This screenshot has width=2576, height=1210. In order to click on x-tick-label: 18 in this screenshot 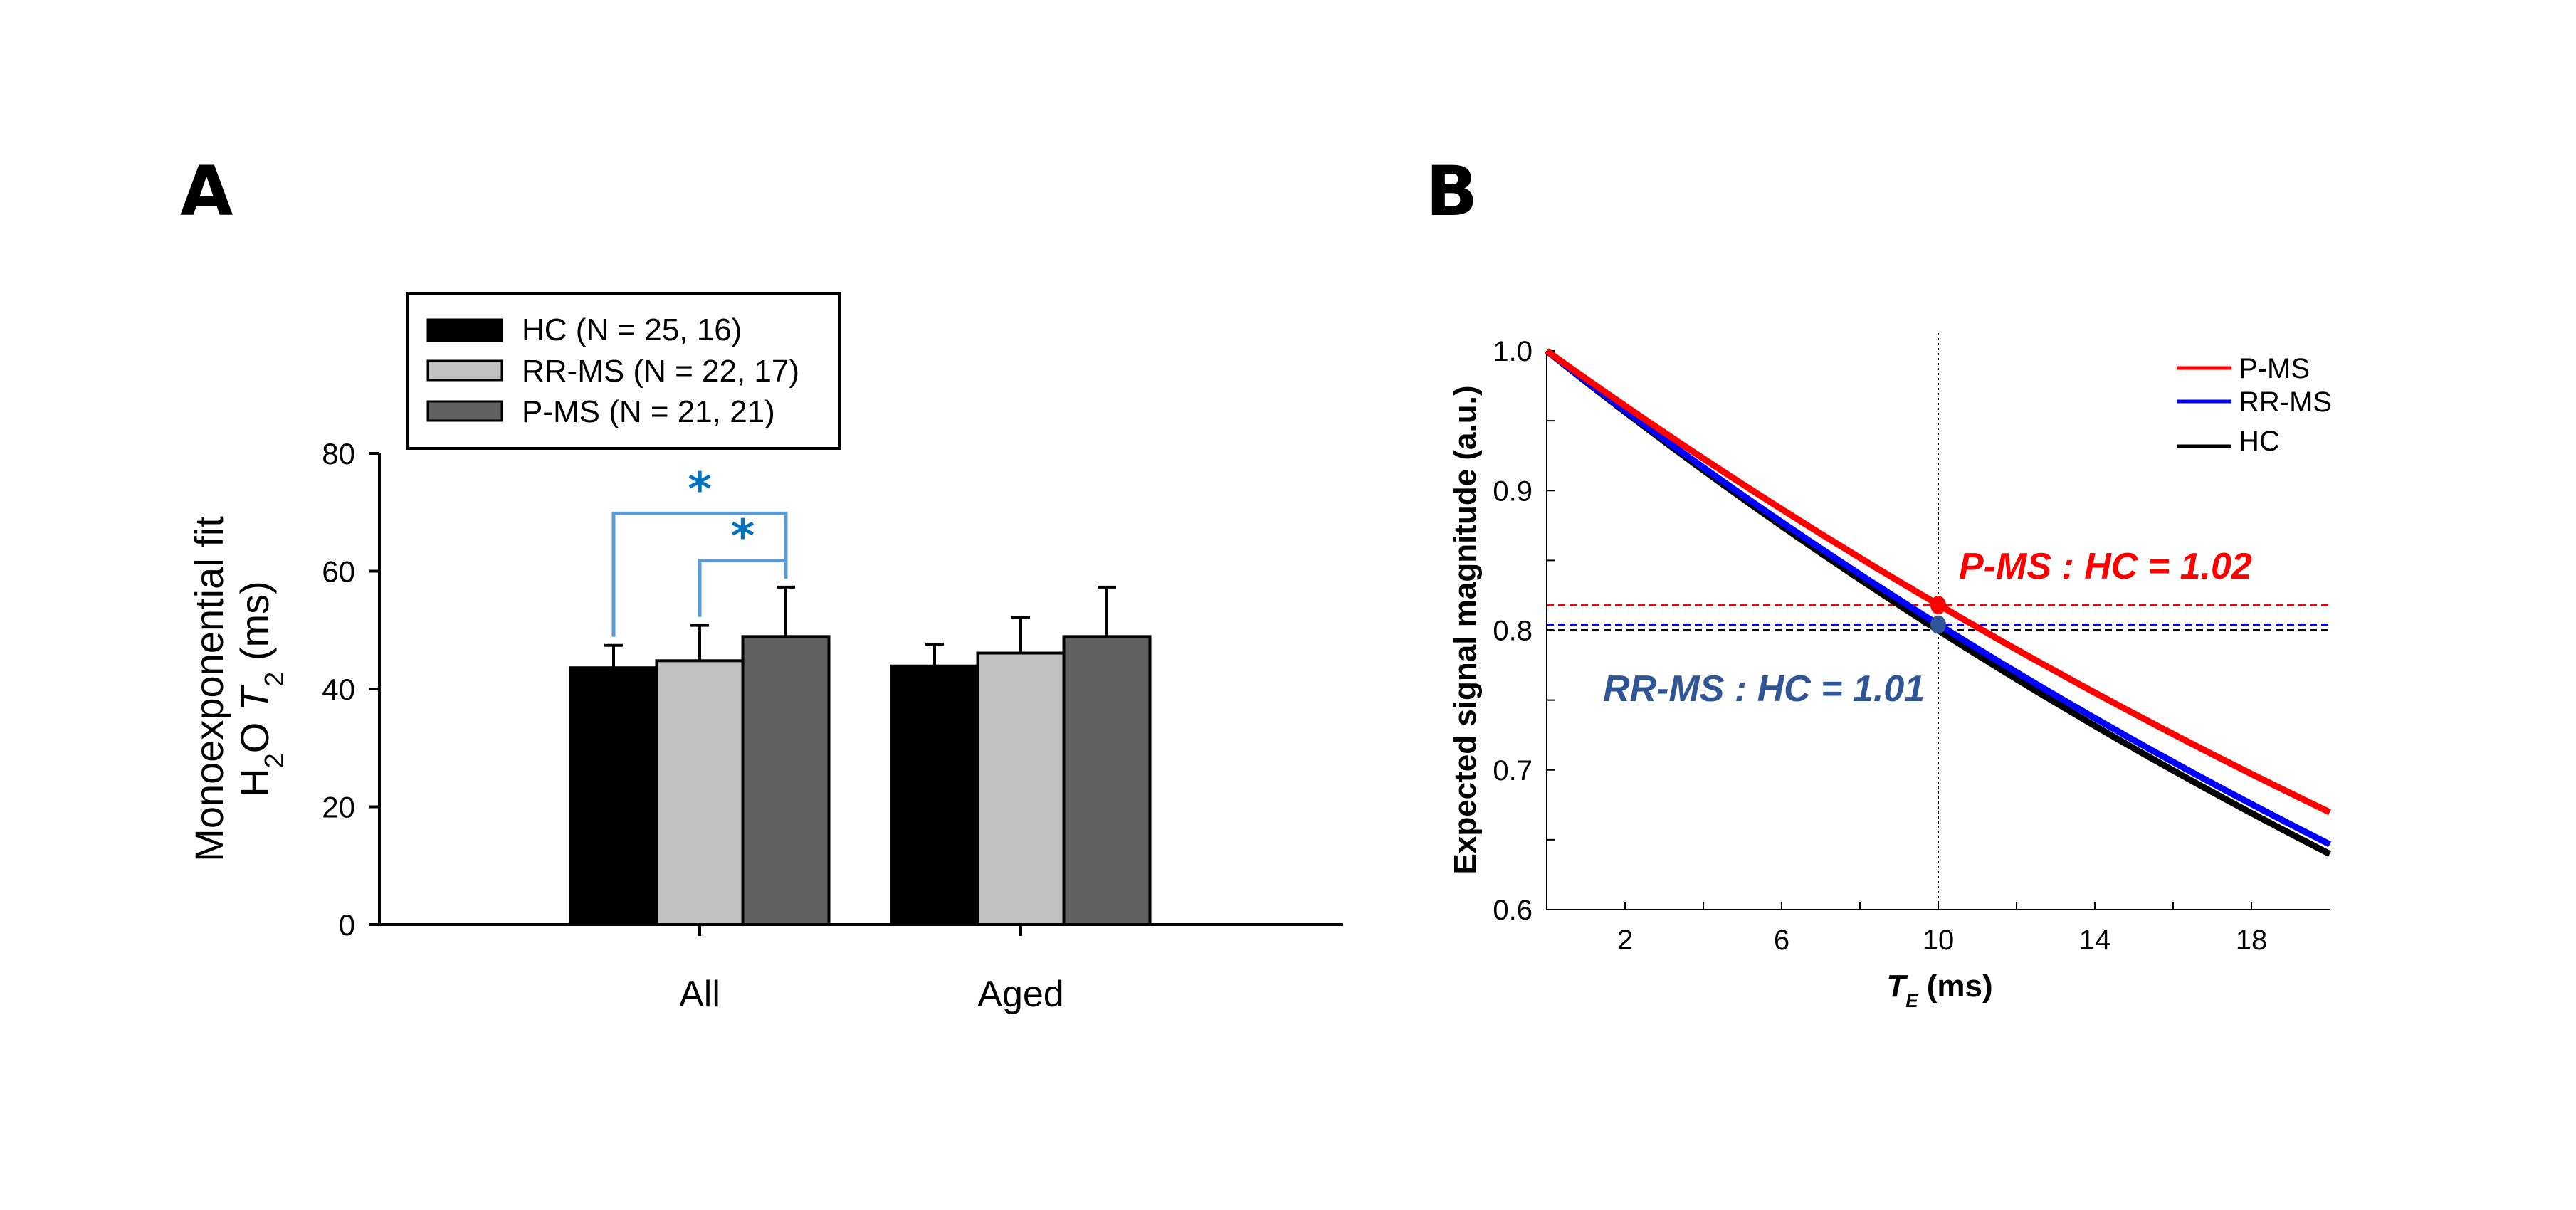, I will do `click(2252, 940)`.